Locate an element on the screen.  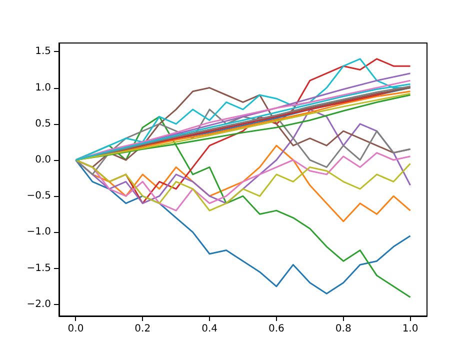
x-tick-label: 0.4 is located at coordinates (210, 329).